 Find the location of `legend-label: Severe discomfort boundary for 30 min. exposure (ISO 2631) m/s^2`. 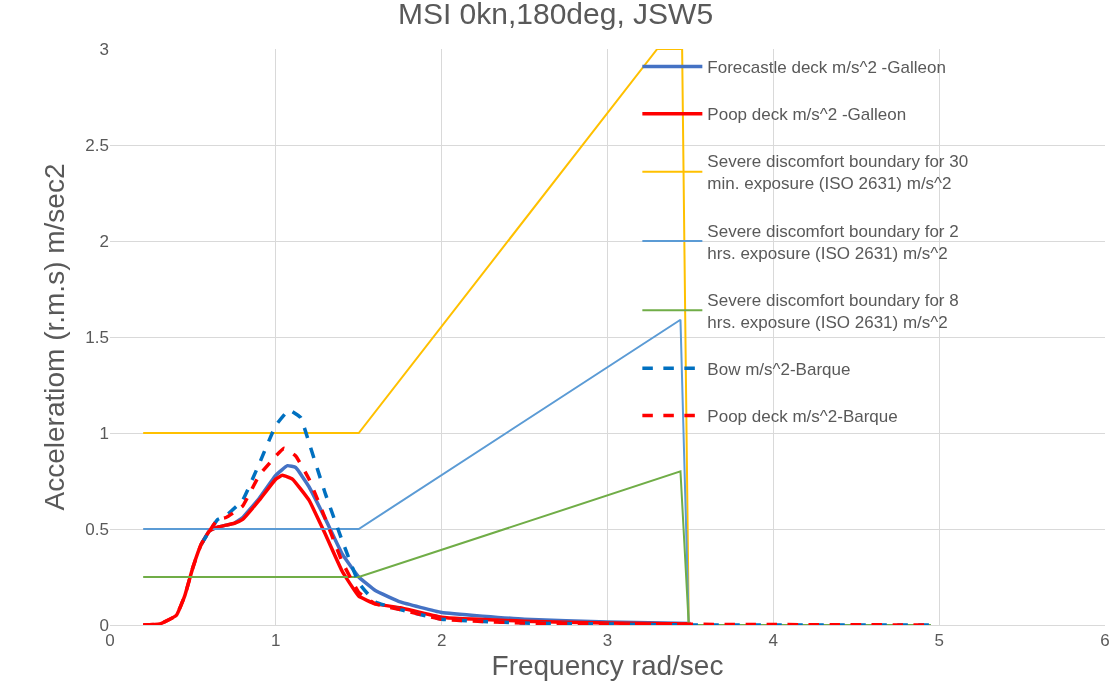

legend-label: Severe discomfort boundary for 30 min. exposure (ISO 2631) m/s^2 is located at coordinates (838, 173).